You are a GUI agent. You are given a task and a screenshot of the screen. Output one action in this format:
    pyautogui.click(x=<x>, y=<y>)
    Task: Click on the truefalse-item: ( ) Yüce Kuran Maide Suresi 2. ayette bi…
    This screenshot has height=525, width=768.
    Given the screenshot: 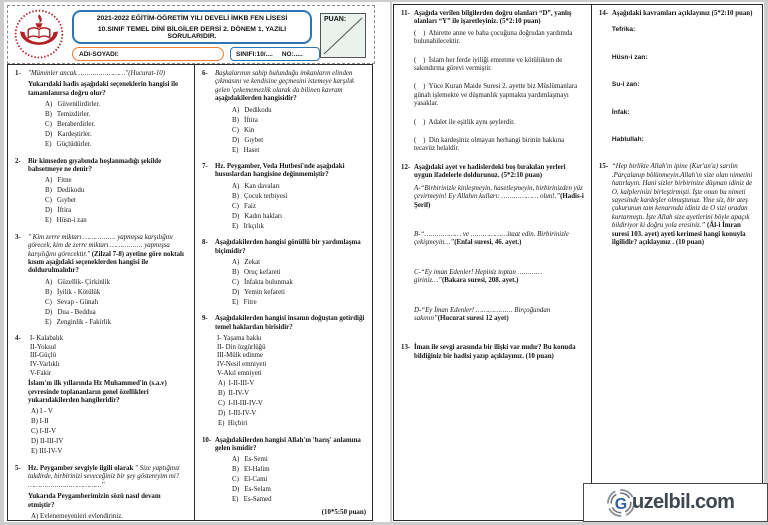 What is the action you would take?
    pyautogui.click(x=496, y=95)
    